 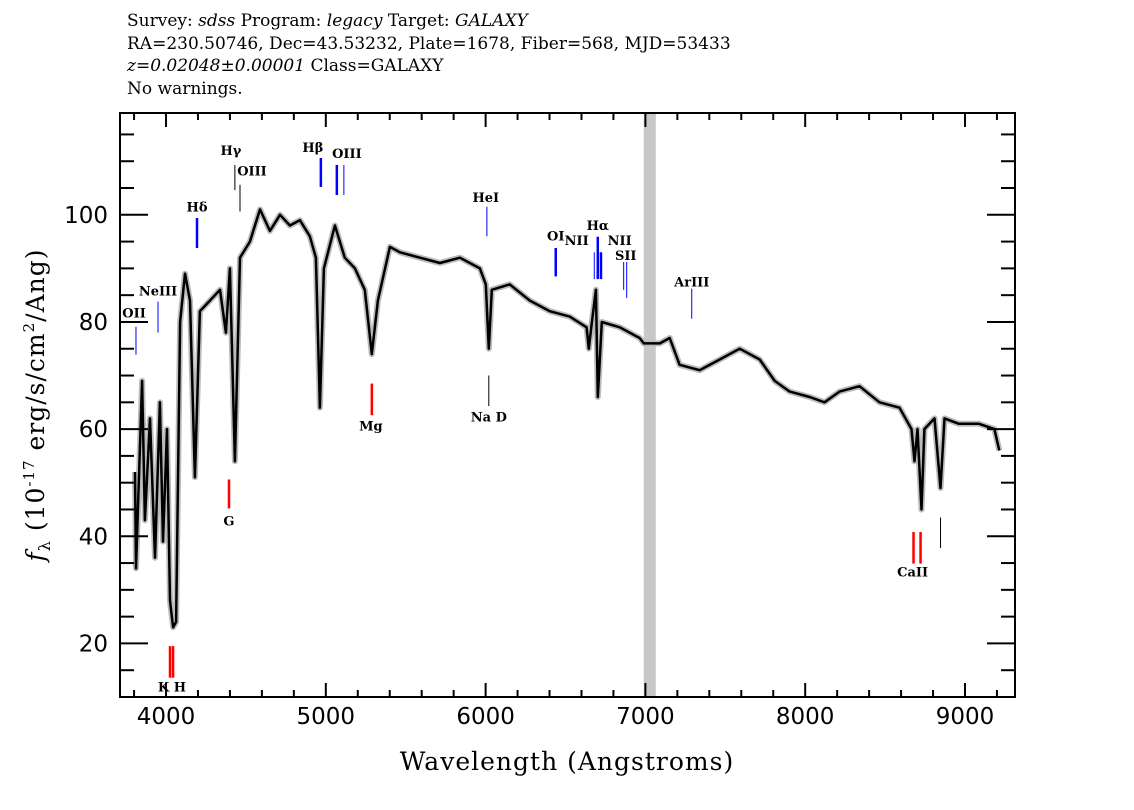 I want to click on redshift-value: z=0.02048±0.00001, so click(x=216, y=66).